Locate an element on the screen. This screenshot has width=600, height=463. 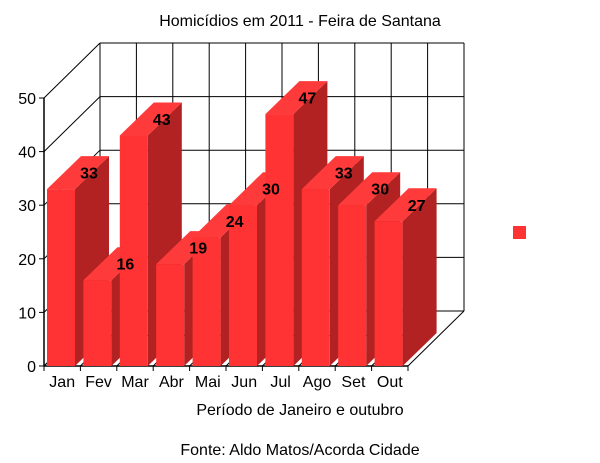
x-tick-label: Mai is located at coordinates (208, 382).